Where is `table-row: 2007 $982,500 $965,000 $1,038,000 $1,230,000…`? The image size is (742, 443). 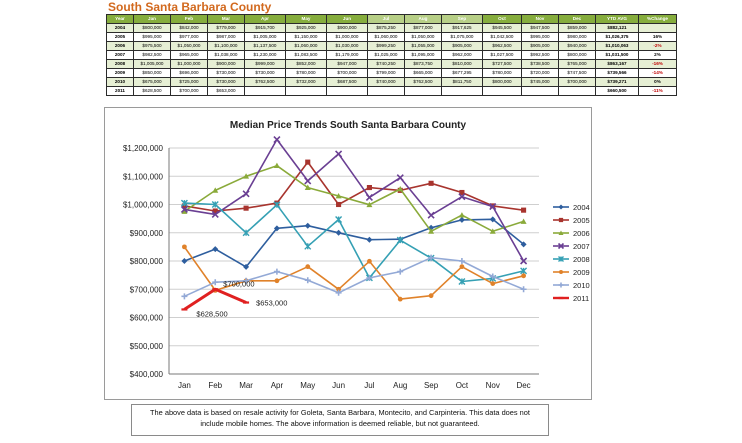
table-row: 2007 $982,500 $965,000 $1,038,000 $1,230,000… is located at coordinates (391, 55).